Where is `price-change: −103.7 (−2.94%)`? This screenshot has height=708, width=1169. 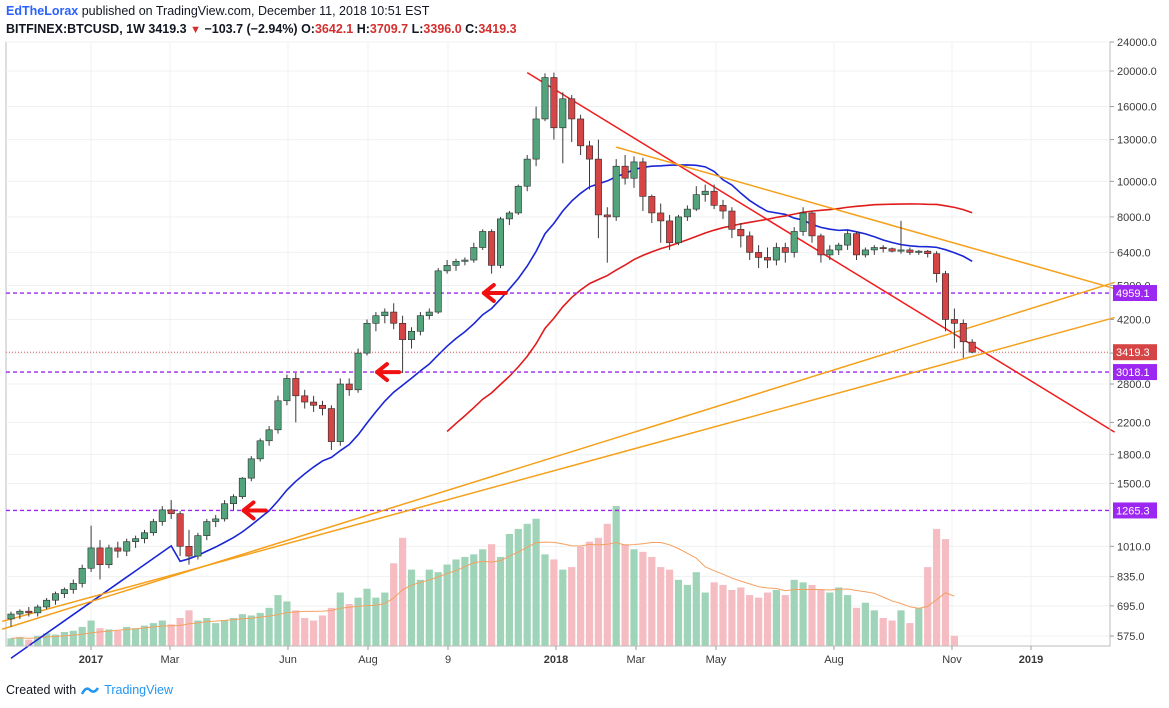
price-change: −103.7 (−2.94%) is located at coordinates (251, 29).